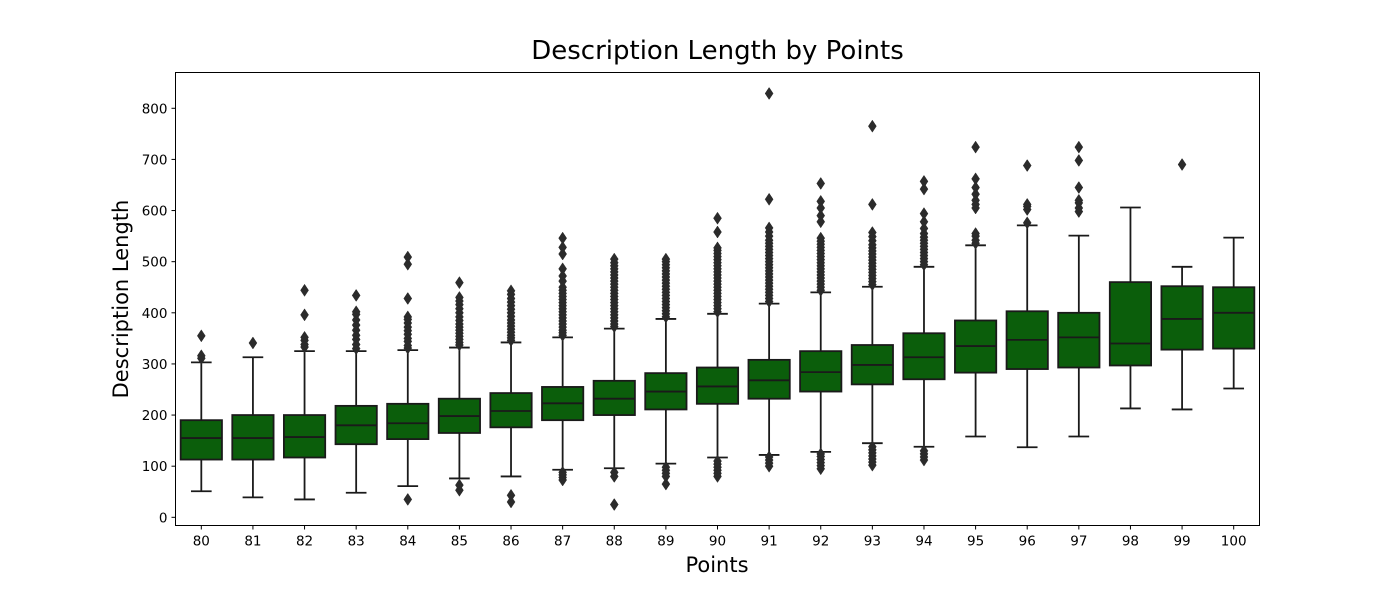 Image resolution: width=1400 pixels, height=600 pixels. Describe the element at coordinates (562, 542) in the screenshot. I see `x-tick-label: 87` at that location.